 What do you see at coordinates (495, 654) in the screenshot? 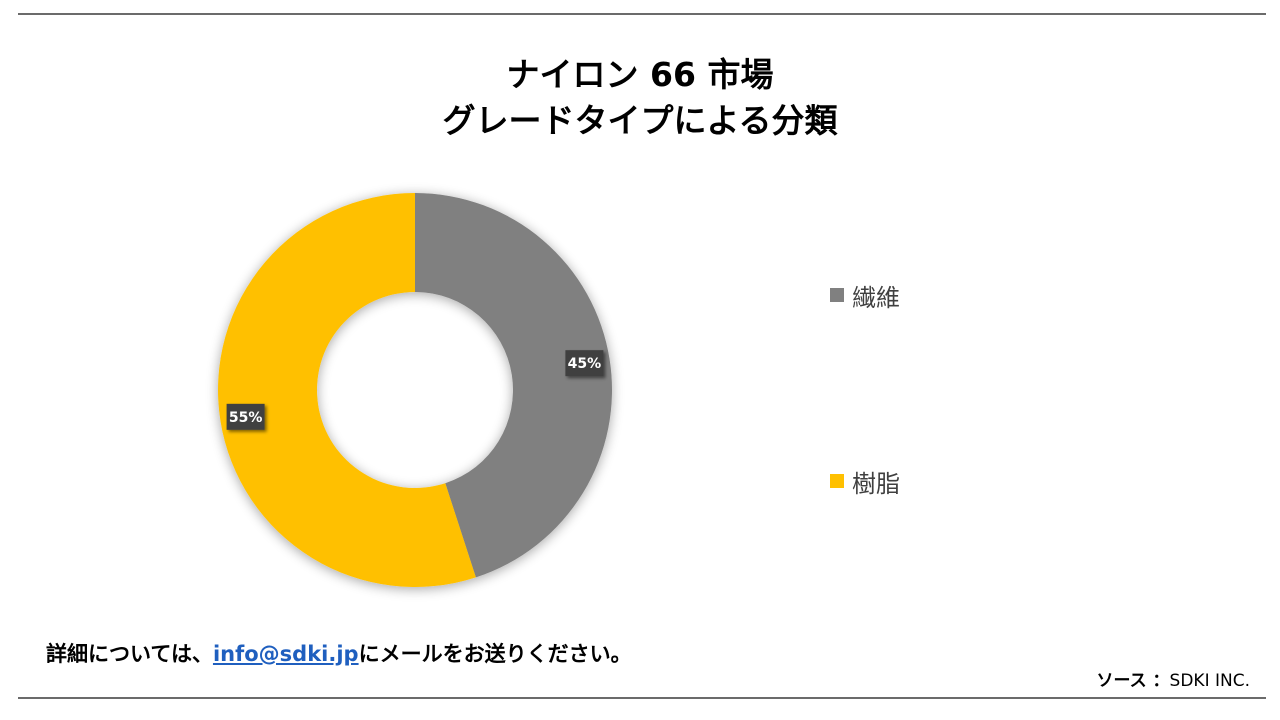
I see `contact-suffix: にメールをお送りください。` at bounding box center [495, 654].